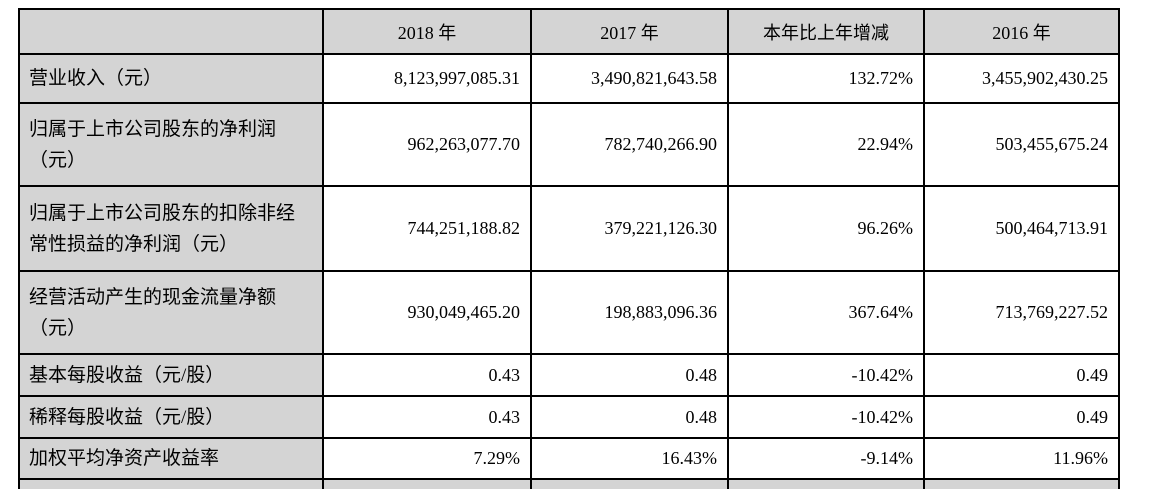 The image size is (1155, 489). Describe the element at coordinates (629, 312) in the screenshot. I see `value-cell: 198,883,096.36` at that location.